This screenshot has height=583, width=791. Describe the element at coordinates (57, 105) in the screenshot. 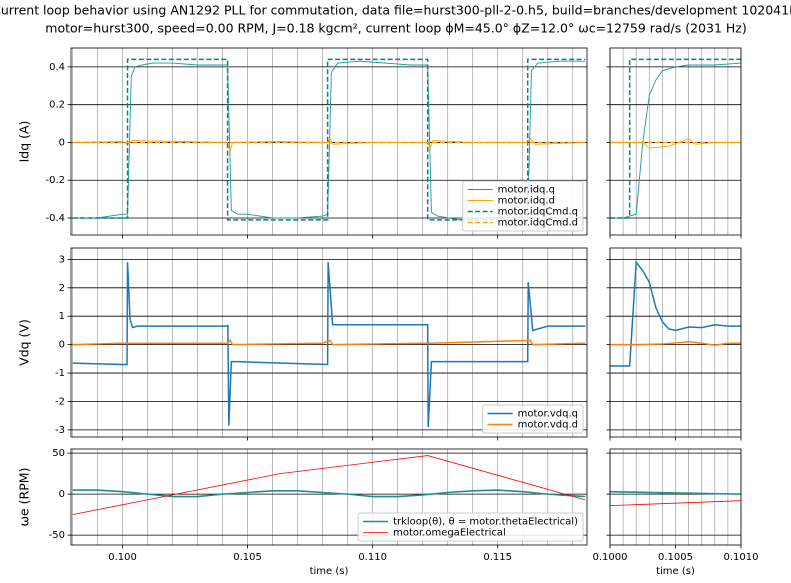

I see `y-tick-label: 0.2` at that location.